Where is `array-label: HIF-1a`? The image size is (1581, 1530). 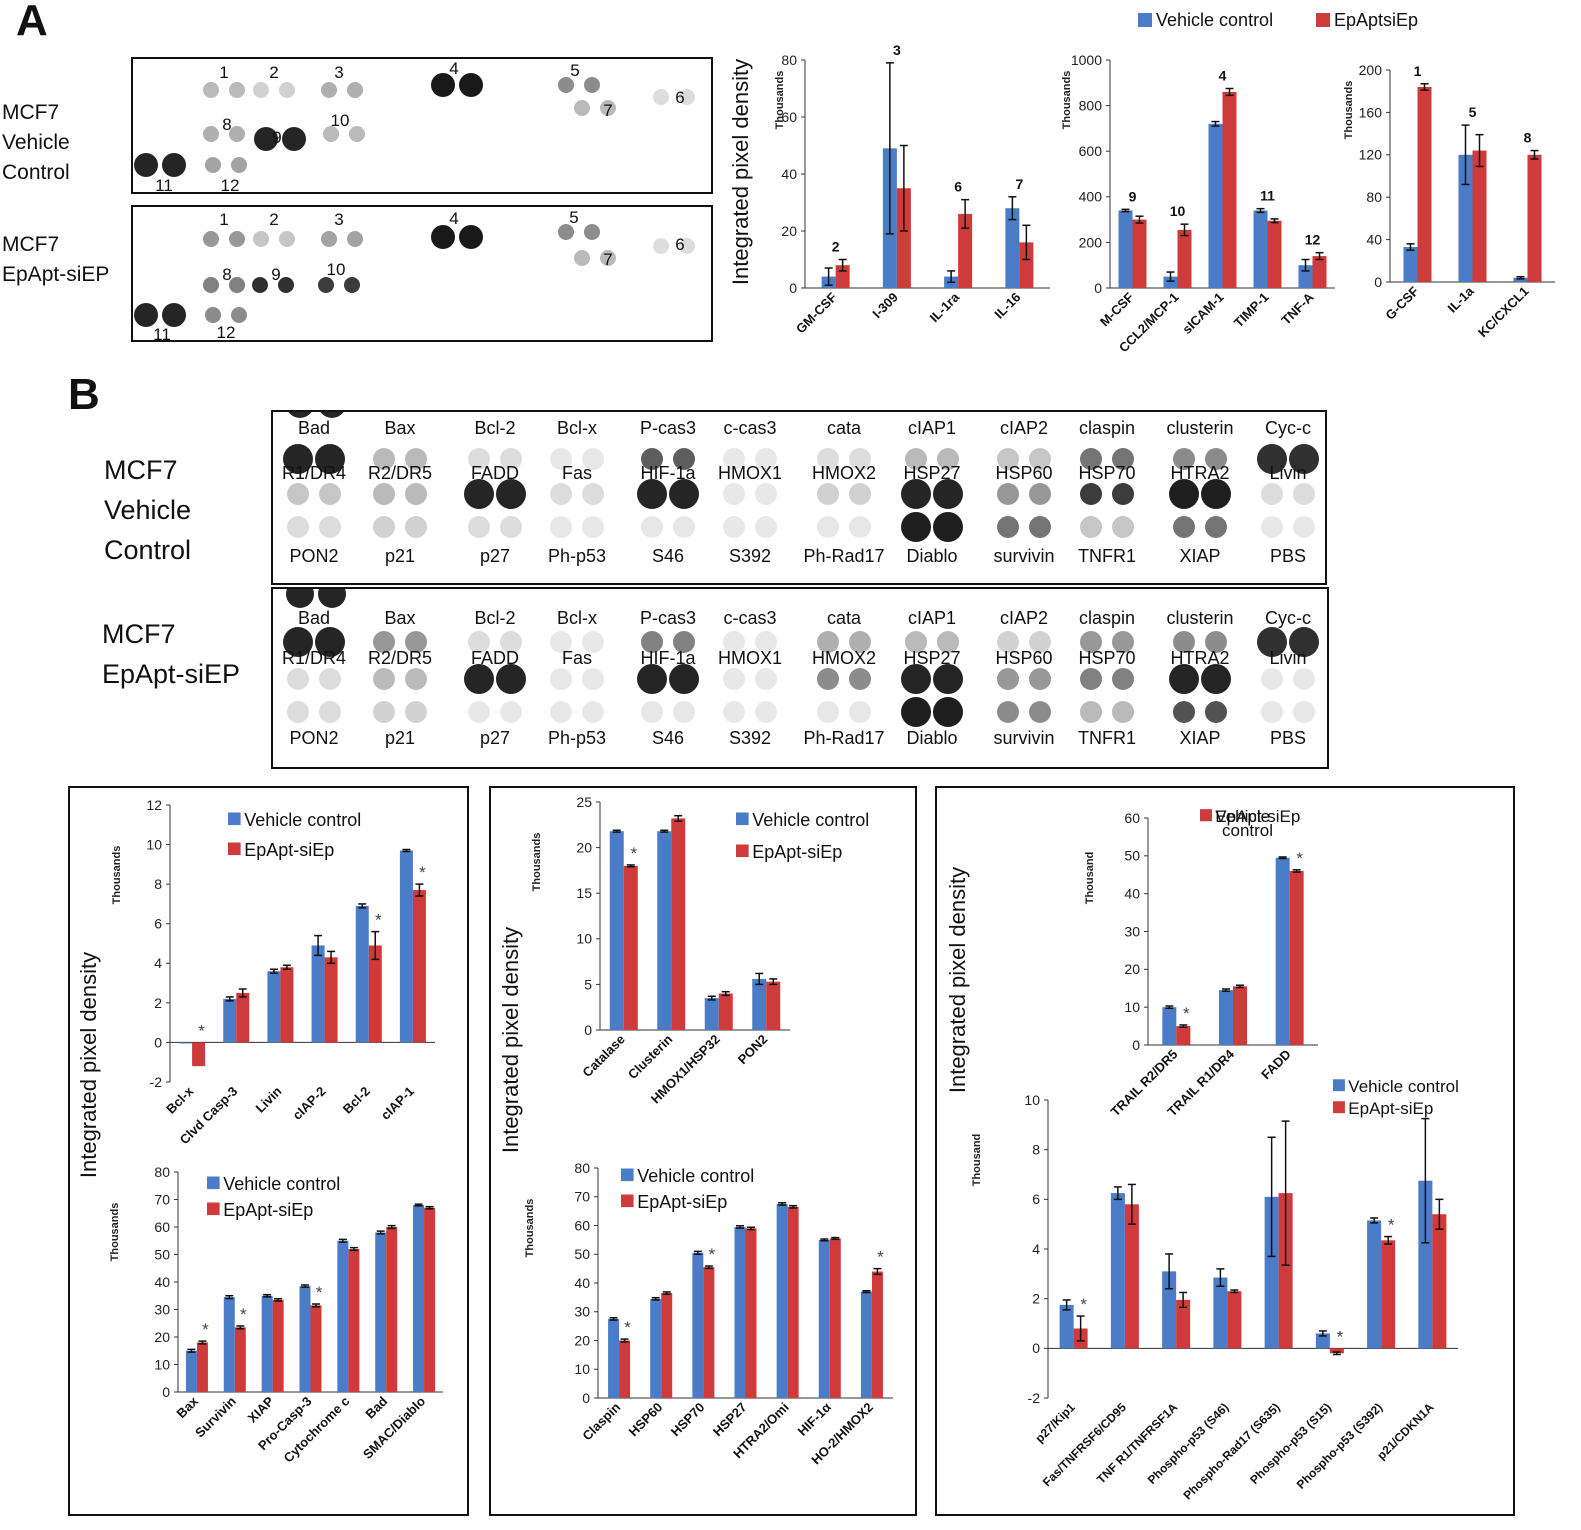
array-label: HIF-1a is located at coordinates (668, 473).